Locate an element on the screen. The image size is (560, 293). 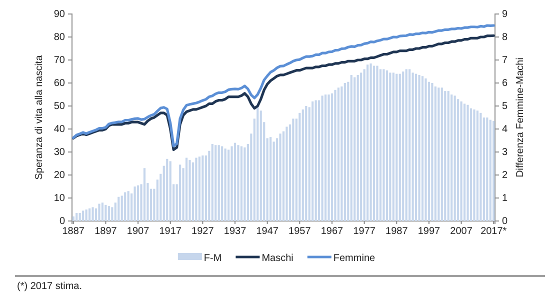
y-axis-title: Speranza di vita alla nascita is located at coordinates (39, 117).